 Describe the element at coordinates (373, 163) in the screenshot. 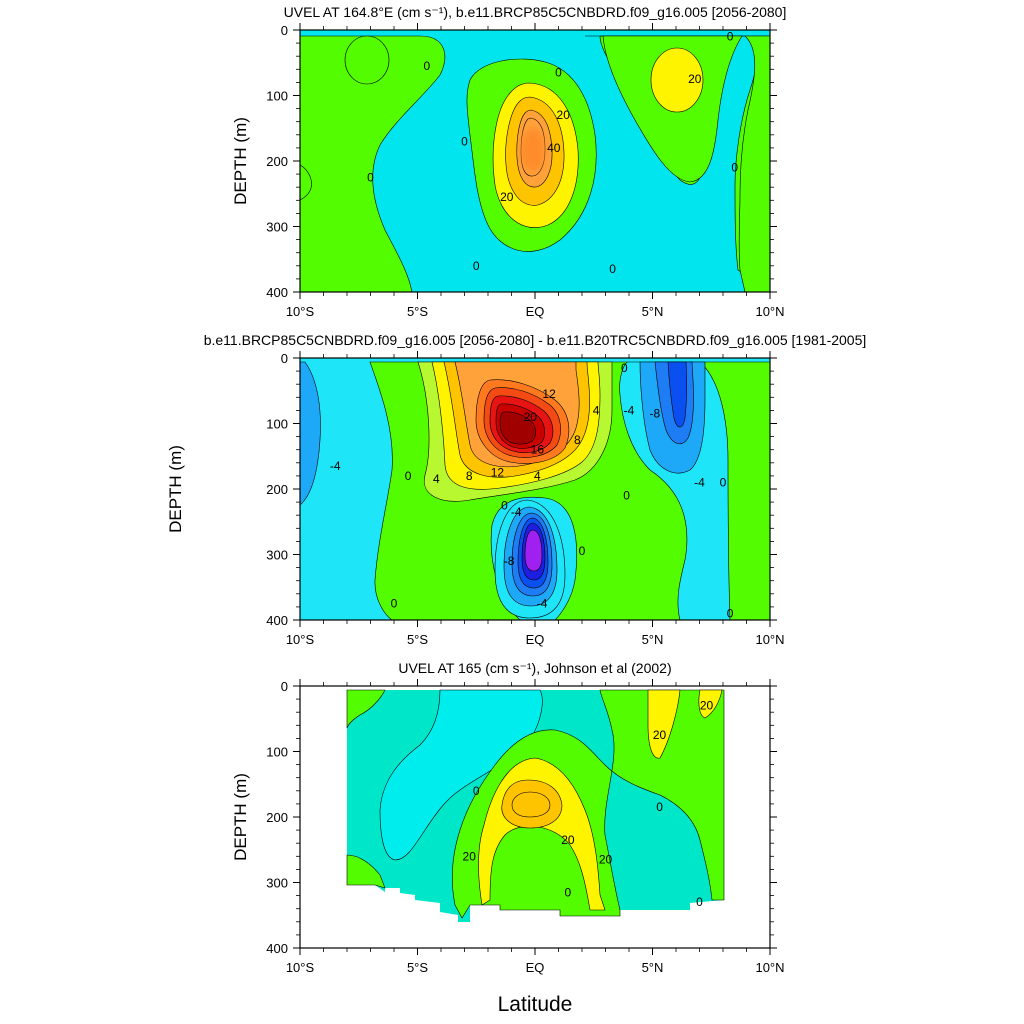

I see `panel-1-fill-zero-region` at that location.